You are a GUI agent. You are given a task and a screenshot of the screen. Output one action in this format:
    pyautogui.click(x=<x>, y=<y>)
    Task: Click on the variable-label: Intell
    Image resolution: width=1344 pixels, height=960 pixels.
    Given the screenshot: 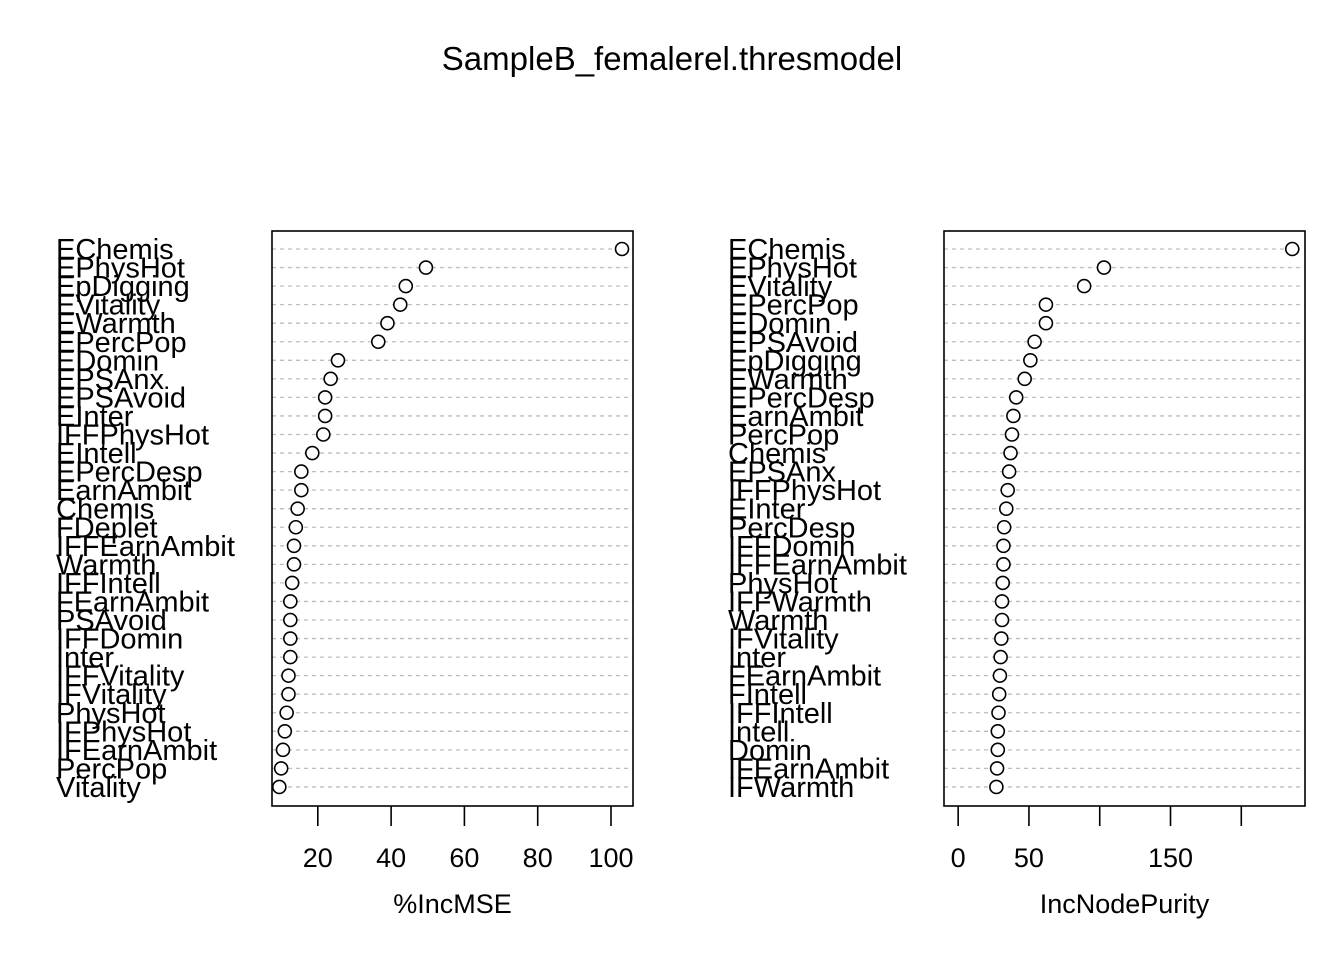 What is the action you would take?
    pyautogui.click(x=758, y=732)
    